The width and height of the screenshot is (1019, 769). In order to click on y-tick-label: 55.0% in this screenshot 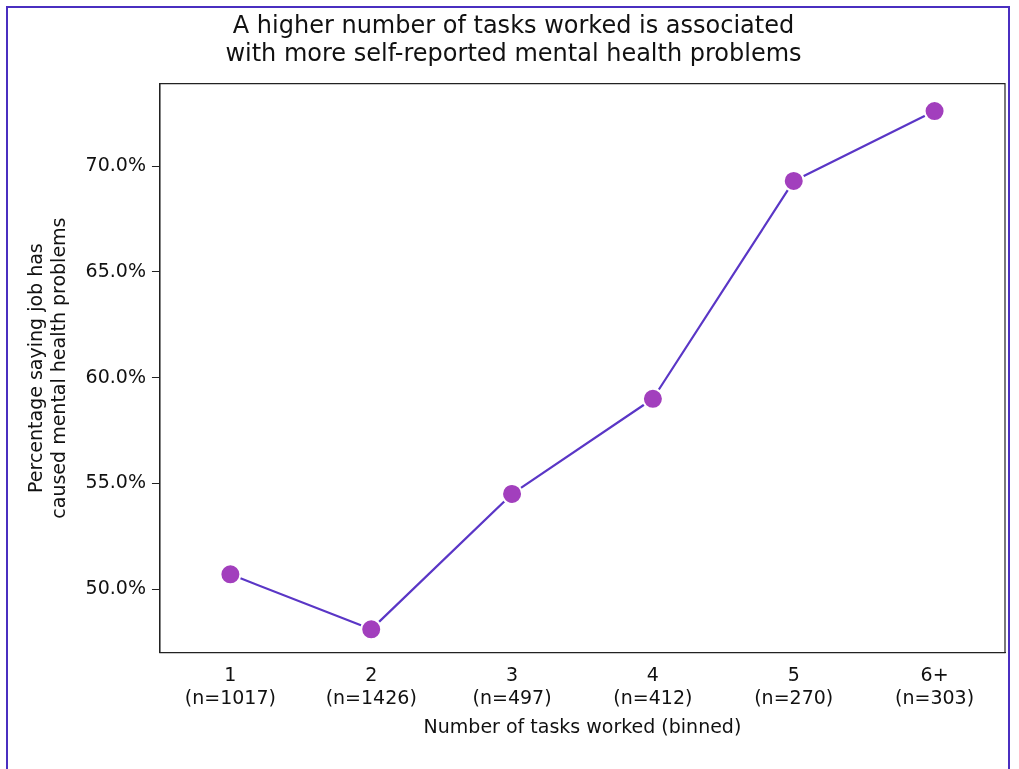, I will do `click(115, 481)`.